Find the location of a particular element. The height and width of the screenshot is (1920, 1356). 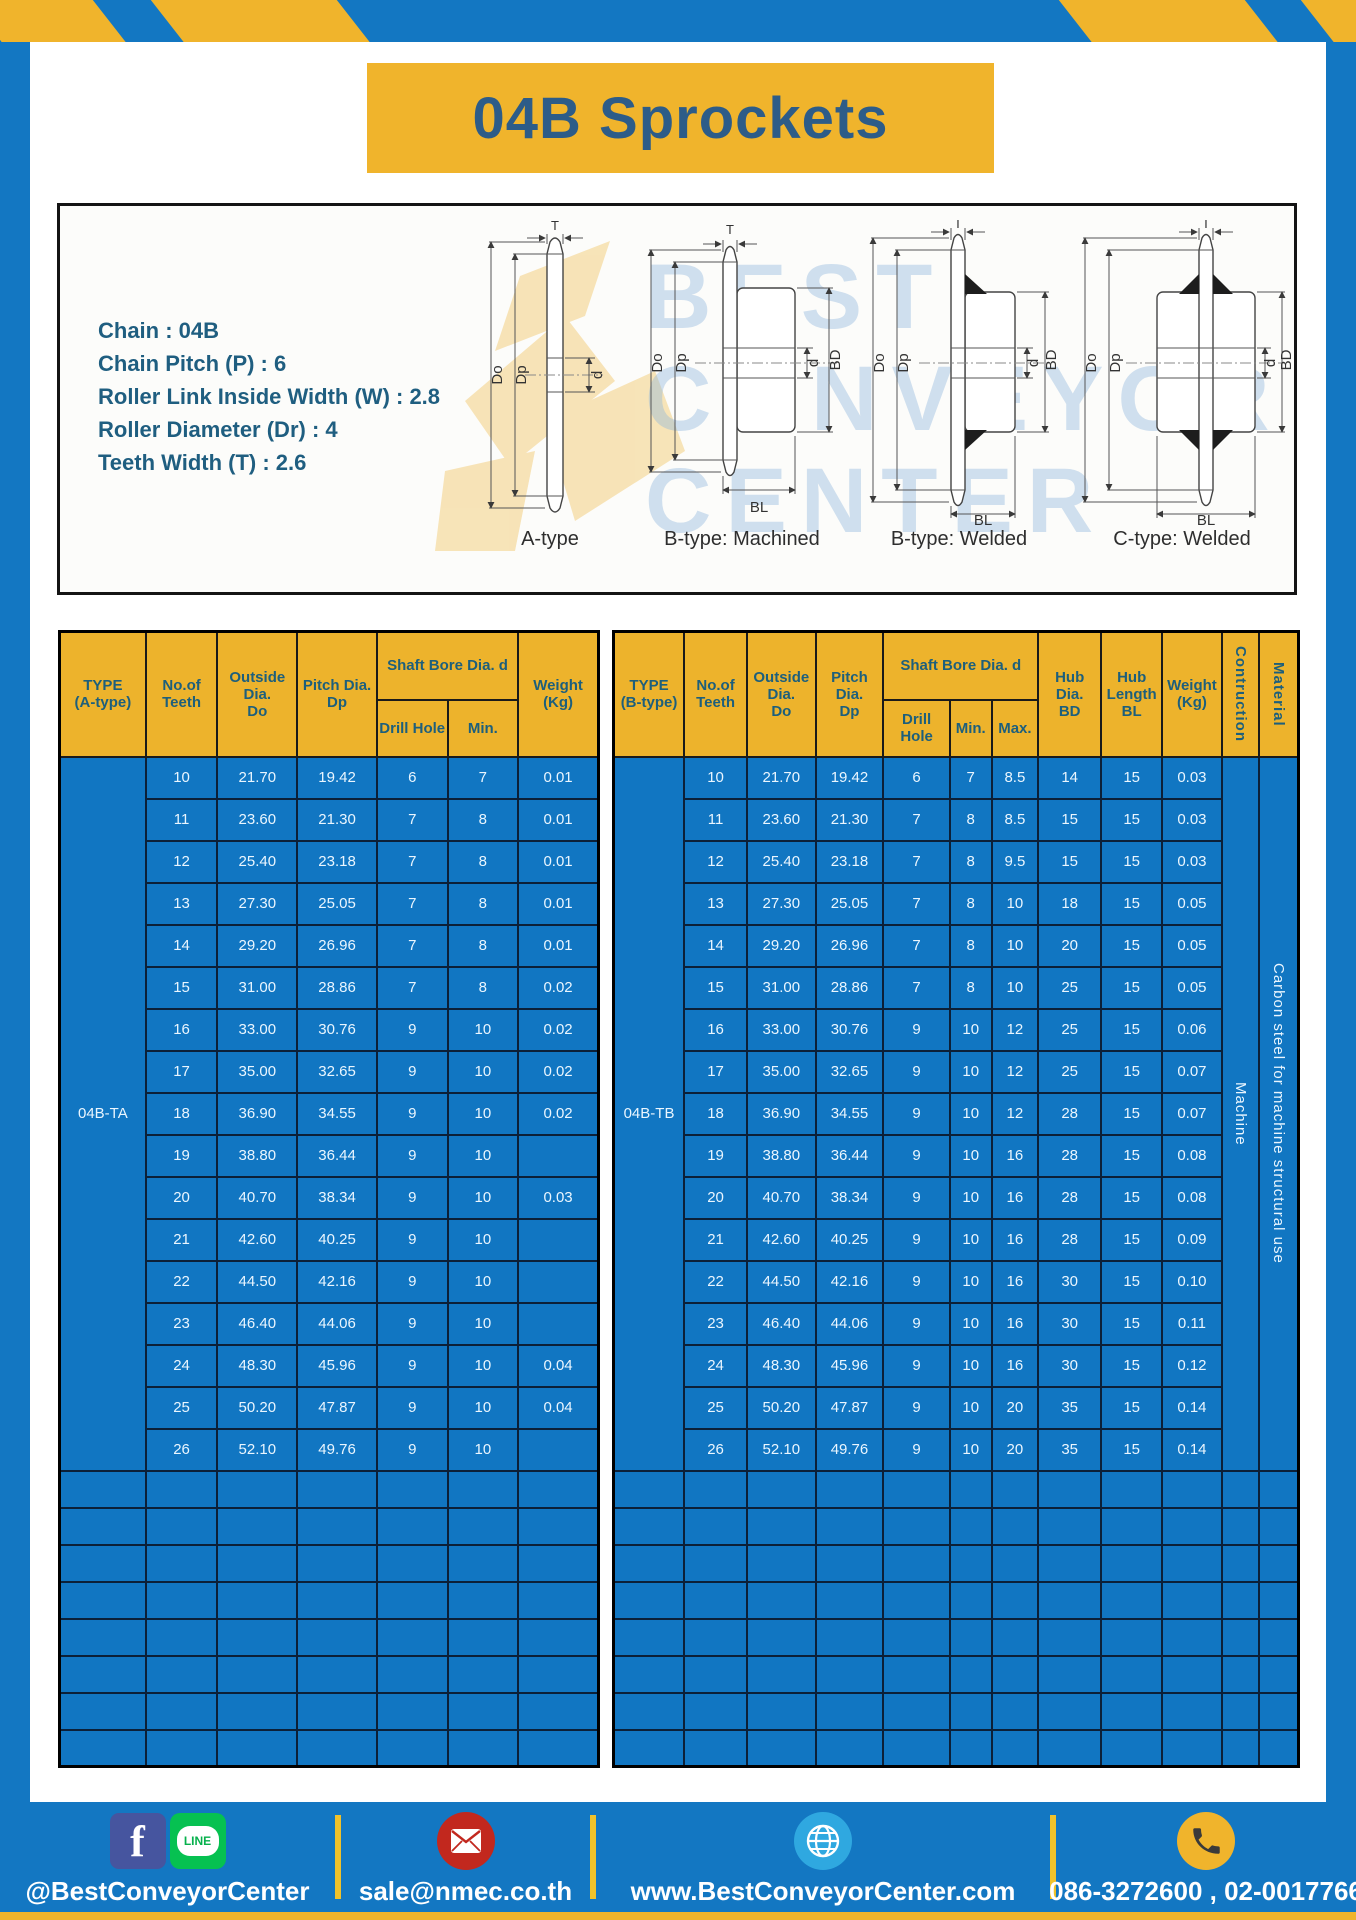

table-cell: 12 is located at coordinates (1015, 1029).